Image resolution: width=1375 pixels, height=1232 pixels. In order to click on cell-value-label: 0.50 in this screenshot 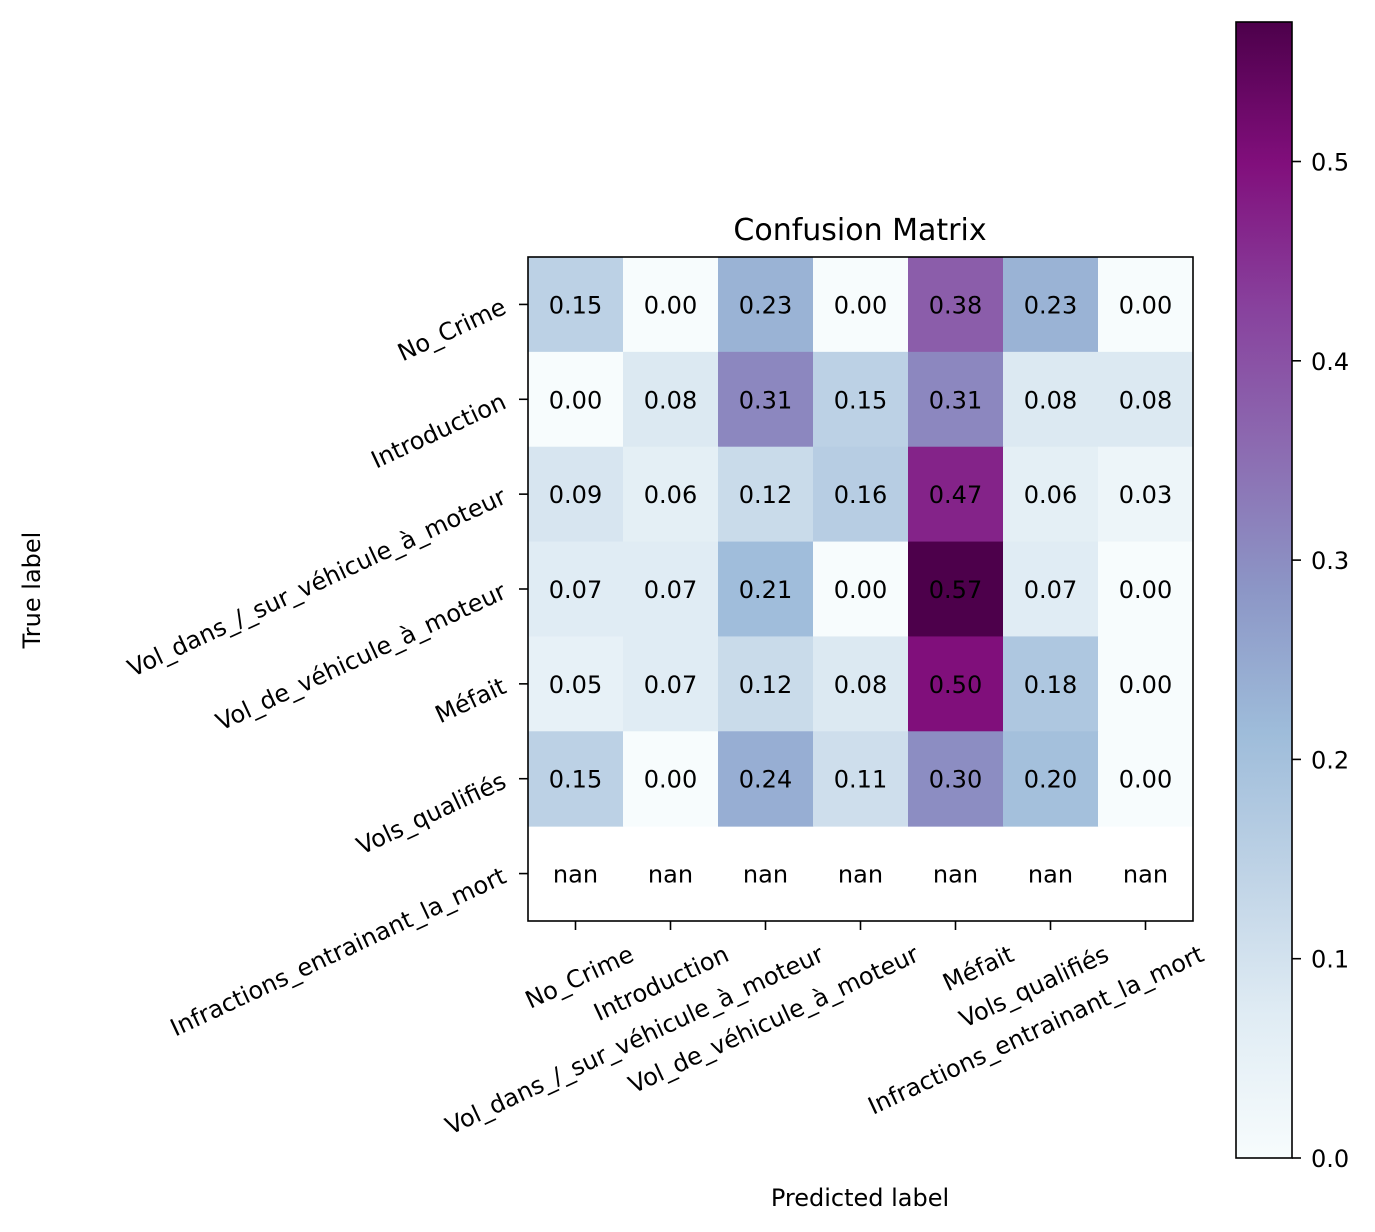, I will do `click(955, 685)`.